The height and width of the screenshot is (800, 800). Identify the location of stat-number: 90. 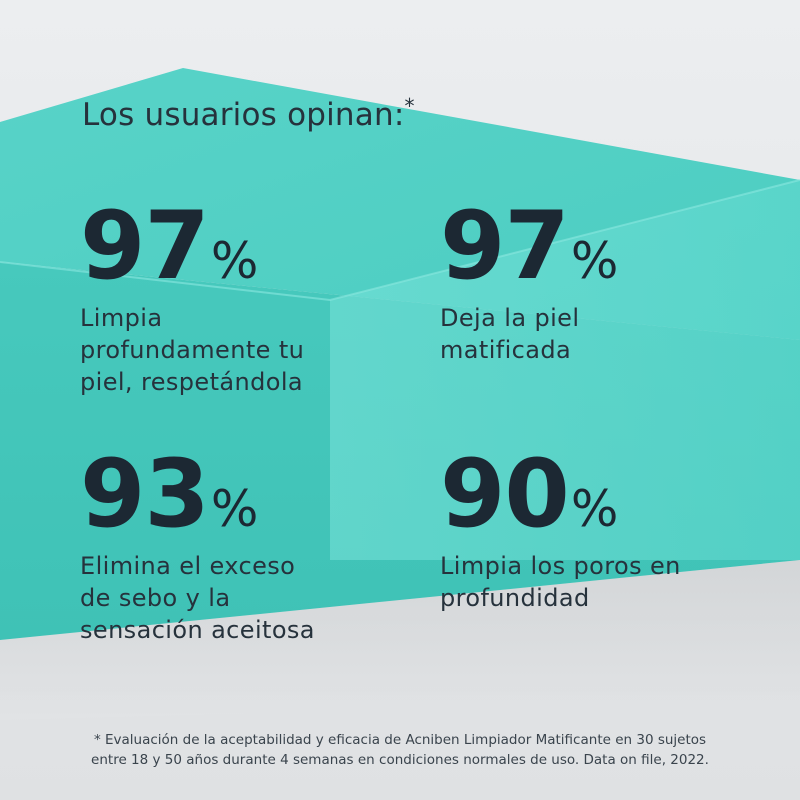
(505, 494).